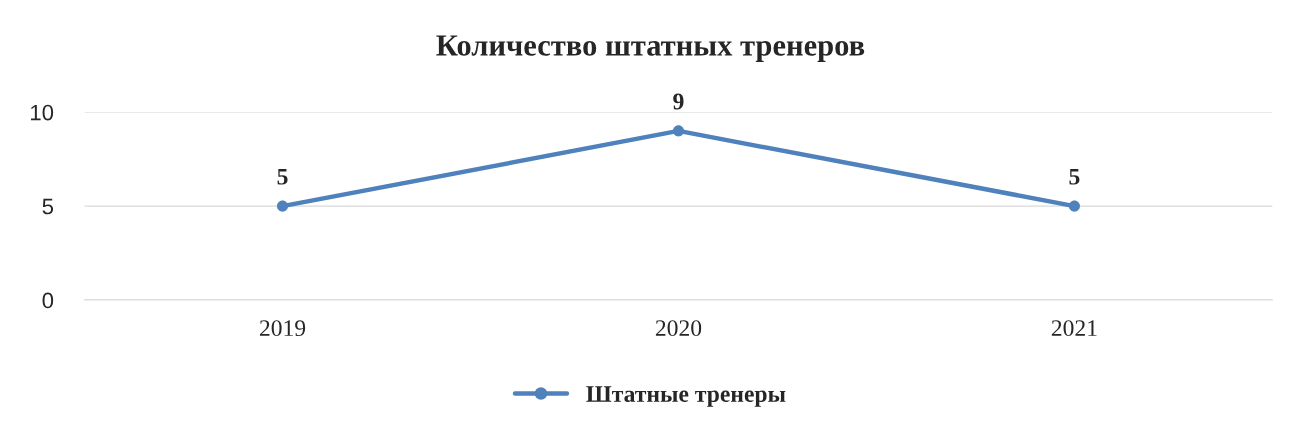 This screenshot has width=1301, height=428. What do you see at coordinates (678, 328) in the screenshot?
I see `x-tick-label: 2020` at bounding box center [678, 328].